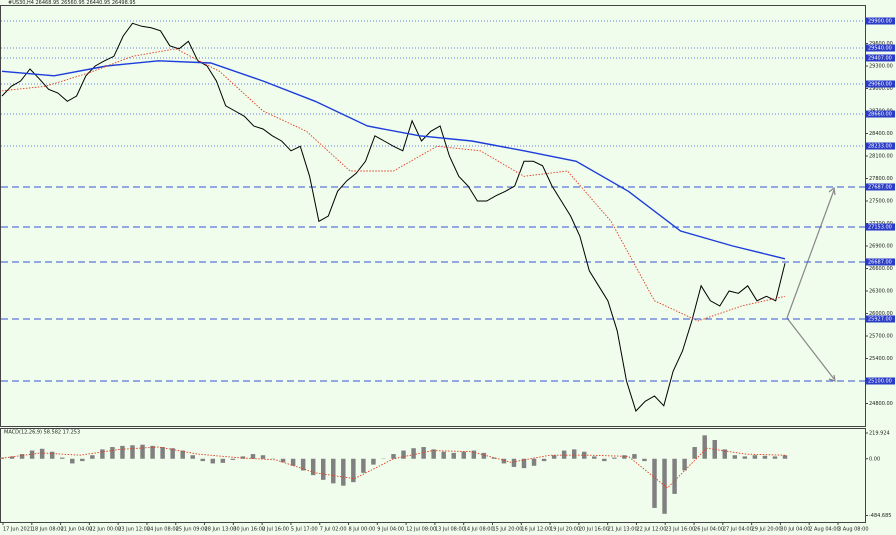 Image resolution: width=896 pixels, height=535 pixels. I want to click on x-tick-label: 30 Jun 16:00, so click(249, 530).